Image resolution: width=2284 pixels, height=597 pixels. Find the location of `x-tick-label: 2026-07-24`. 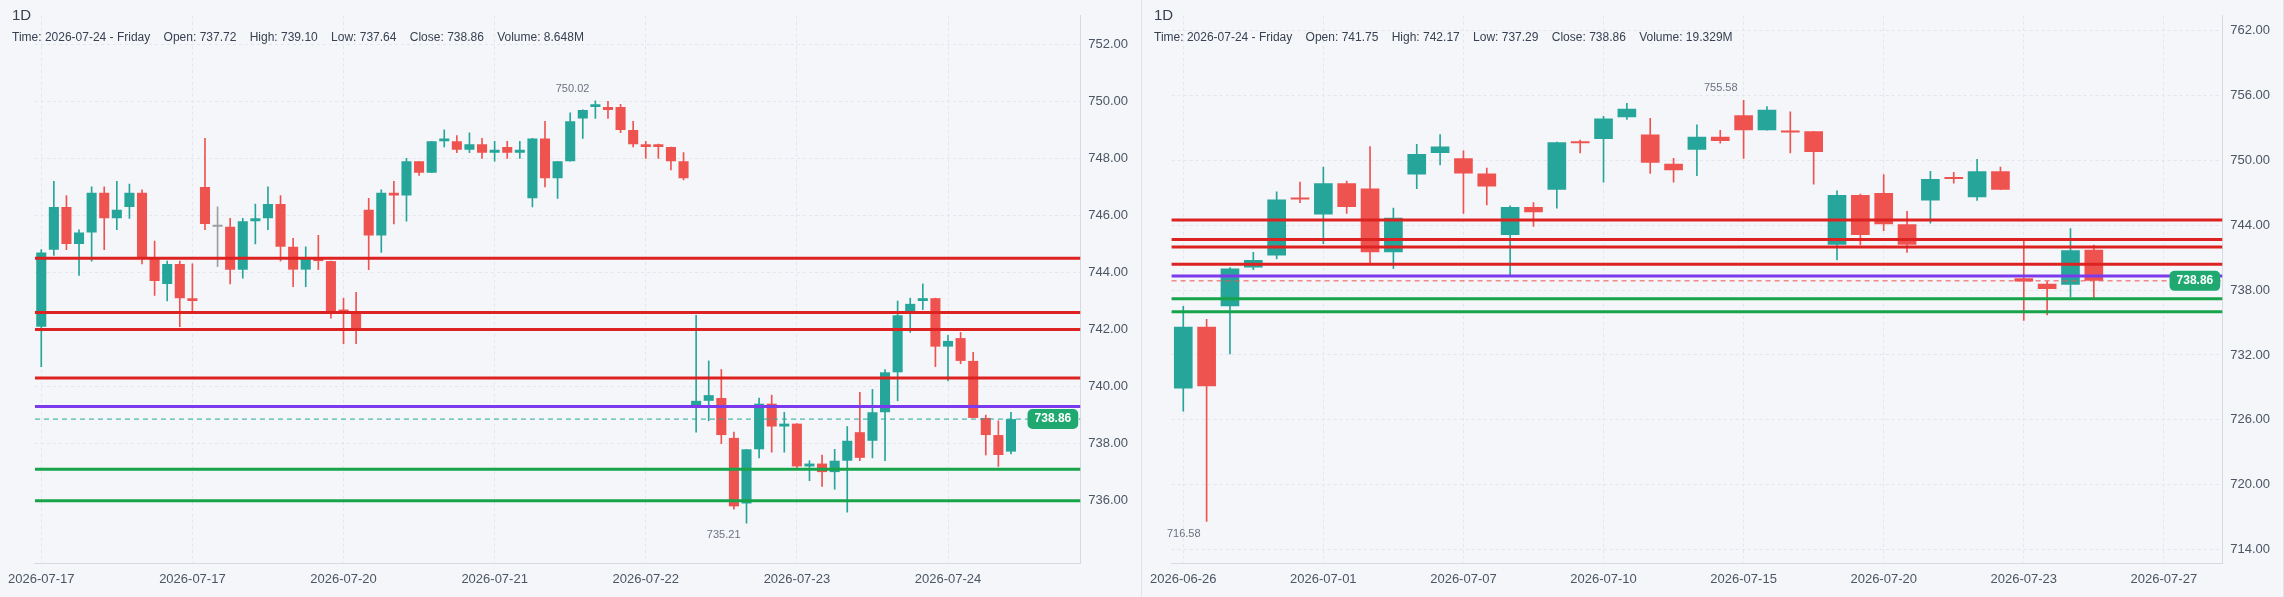

x-tick-label: 2026-07-24 is located at coordinates (948, 578).